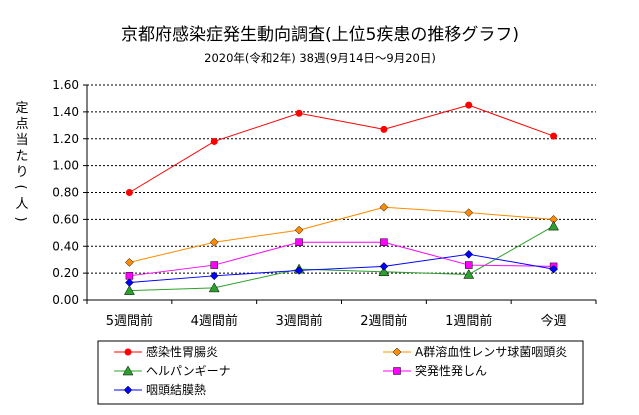 This screenshot has height=415, width=639. What do you see at coordinates (214, 321) in the screenshot?
I see `x-tick-label: 4週間前` at bounding box center [214, 321].